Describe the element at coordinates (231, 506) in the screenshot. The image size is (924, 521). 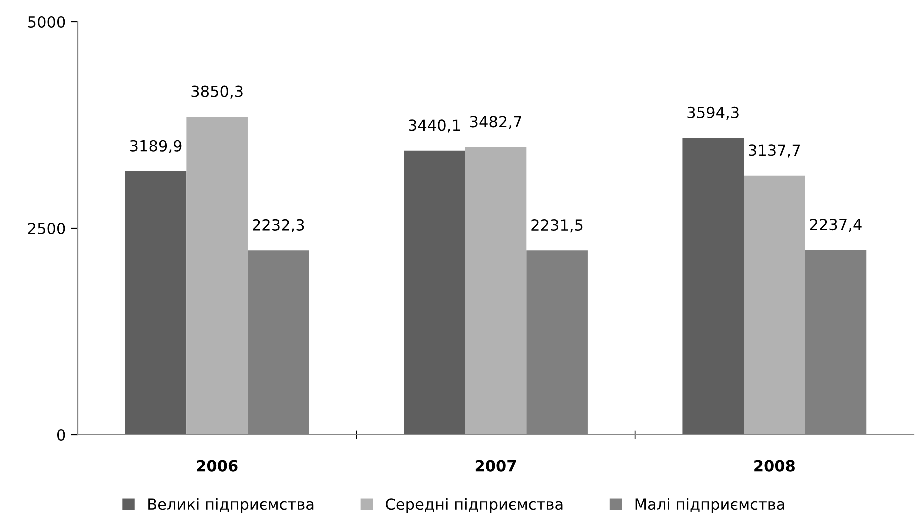
I see `legend-label: Великі підприємства` at that location.